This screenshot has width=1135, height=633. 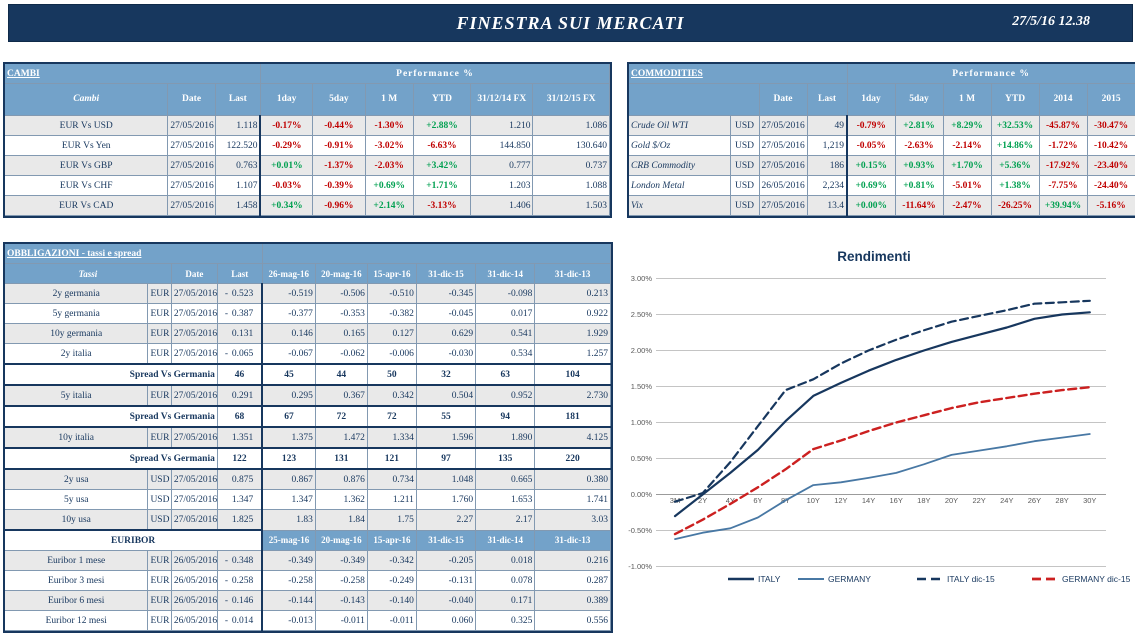 What do you see at coordinates (827, 165) in the screenshot?
I see `last-value: 186` at bounding box center [827, 165].